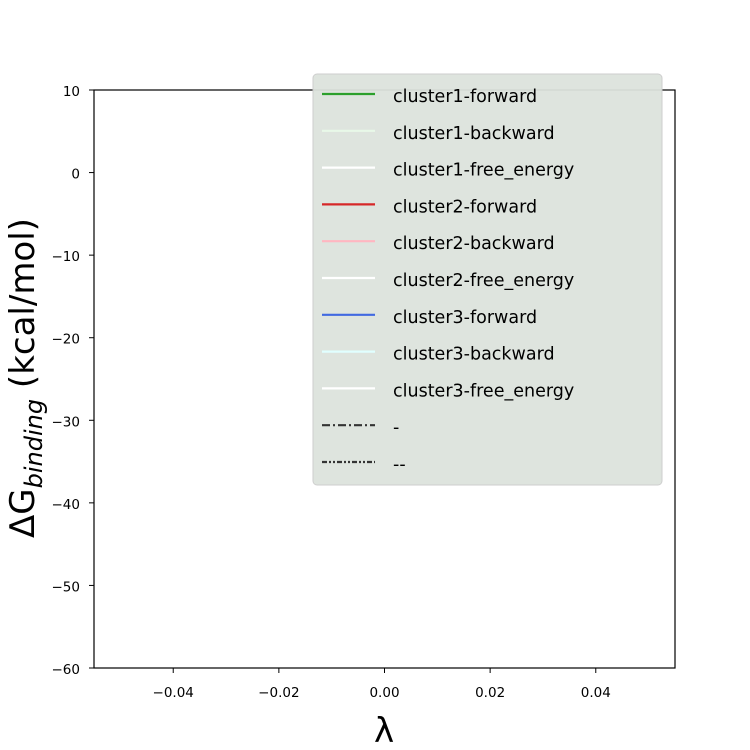 Image resolution: width=750 pixels, height=750 pixels. What do you see at coordinates (384, 693) in the screenshot?
I see `x-tick-label: 0.00` at bounding box center [384, 693].